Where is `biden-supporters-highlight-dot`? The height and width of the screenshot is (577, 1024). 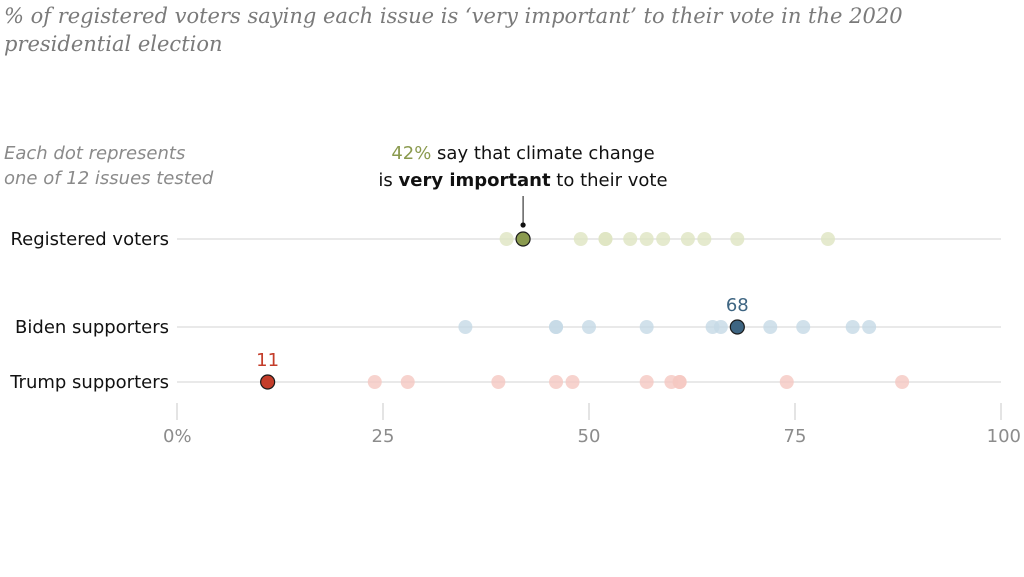 biden-supporters-highlight-dot is located at coordinates (737, 327).